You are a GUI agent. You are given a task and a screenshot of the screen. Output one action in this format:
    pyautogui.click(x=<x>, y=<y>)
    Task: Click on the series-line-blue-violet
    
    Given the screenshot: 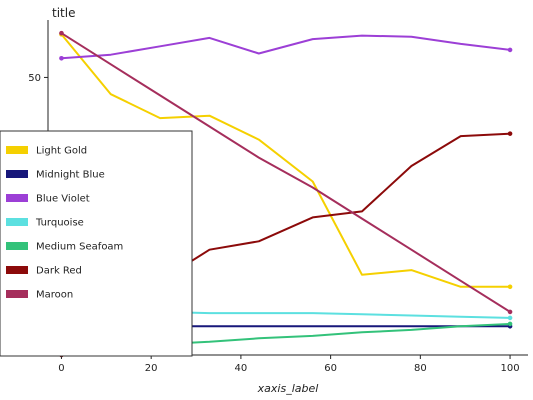 What is the action you would take?
    pyautogui.click(x=286, y=47)
    